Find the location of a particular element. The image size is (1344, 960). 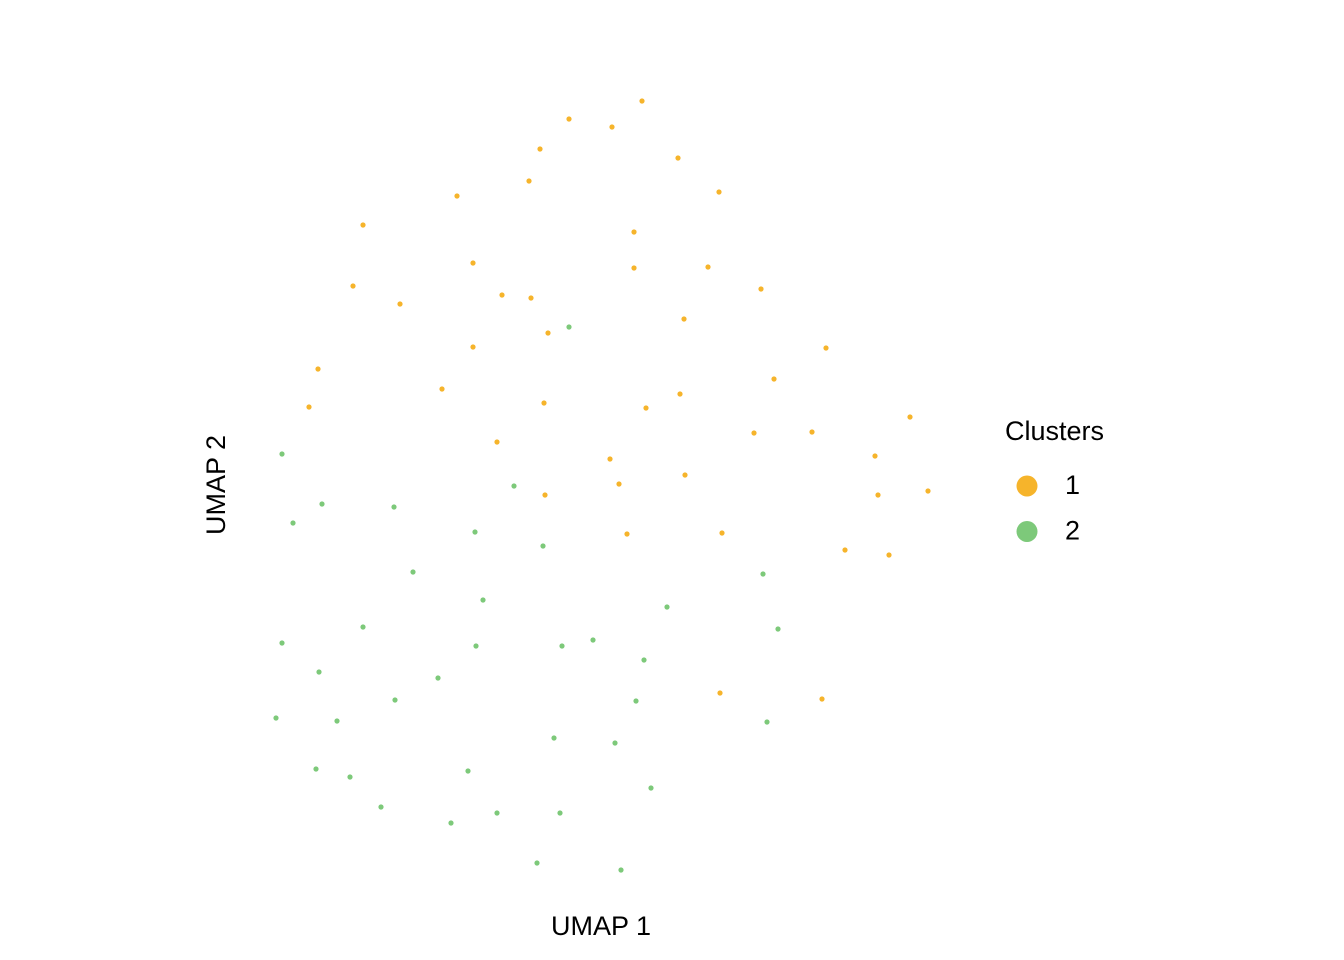

x-axis-label: UMAP 1 is located at coordinates (601, 926).